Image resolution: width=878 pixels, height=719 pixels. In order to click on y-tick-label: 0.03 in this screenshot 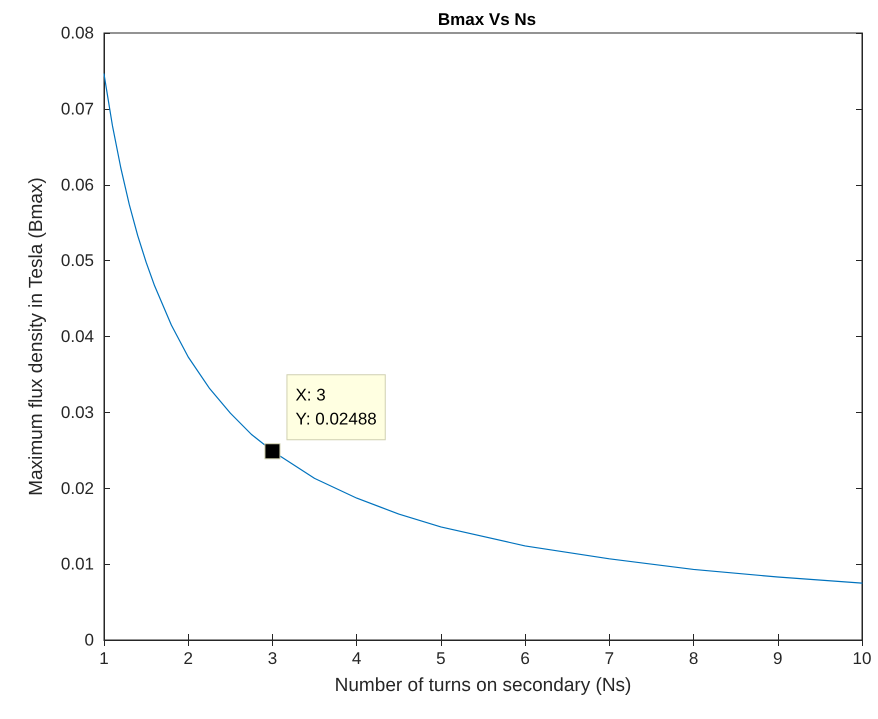, I will do `click(77, 412)`.